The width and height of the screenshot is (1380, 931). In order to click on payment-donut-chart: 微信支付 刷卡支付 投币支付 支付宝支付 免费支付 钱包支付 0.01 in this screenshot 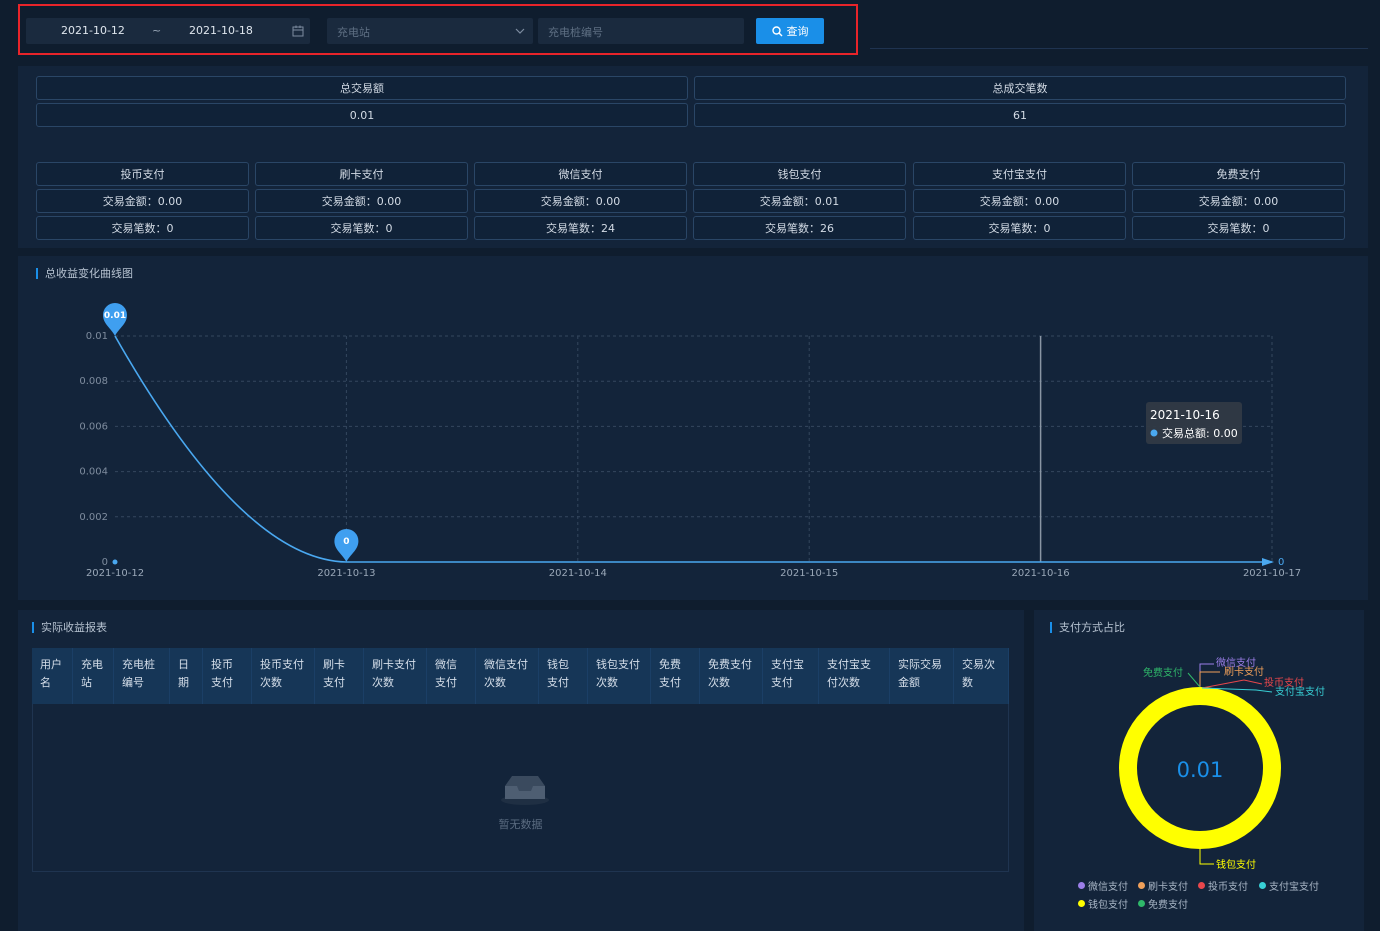, I will do `click(1199, 770)`.